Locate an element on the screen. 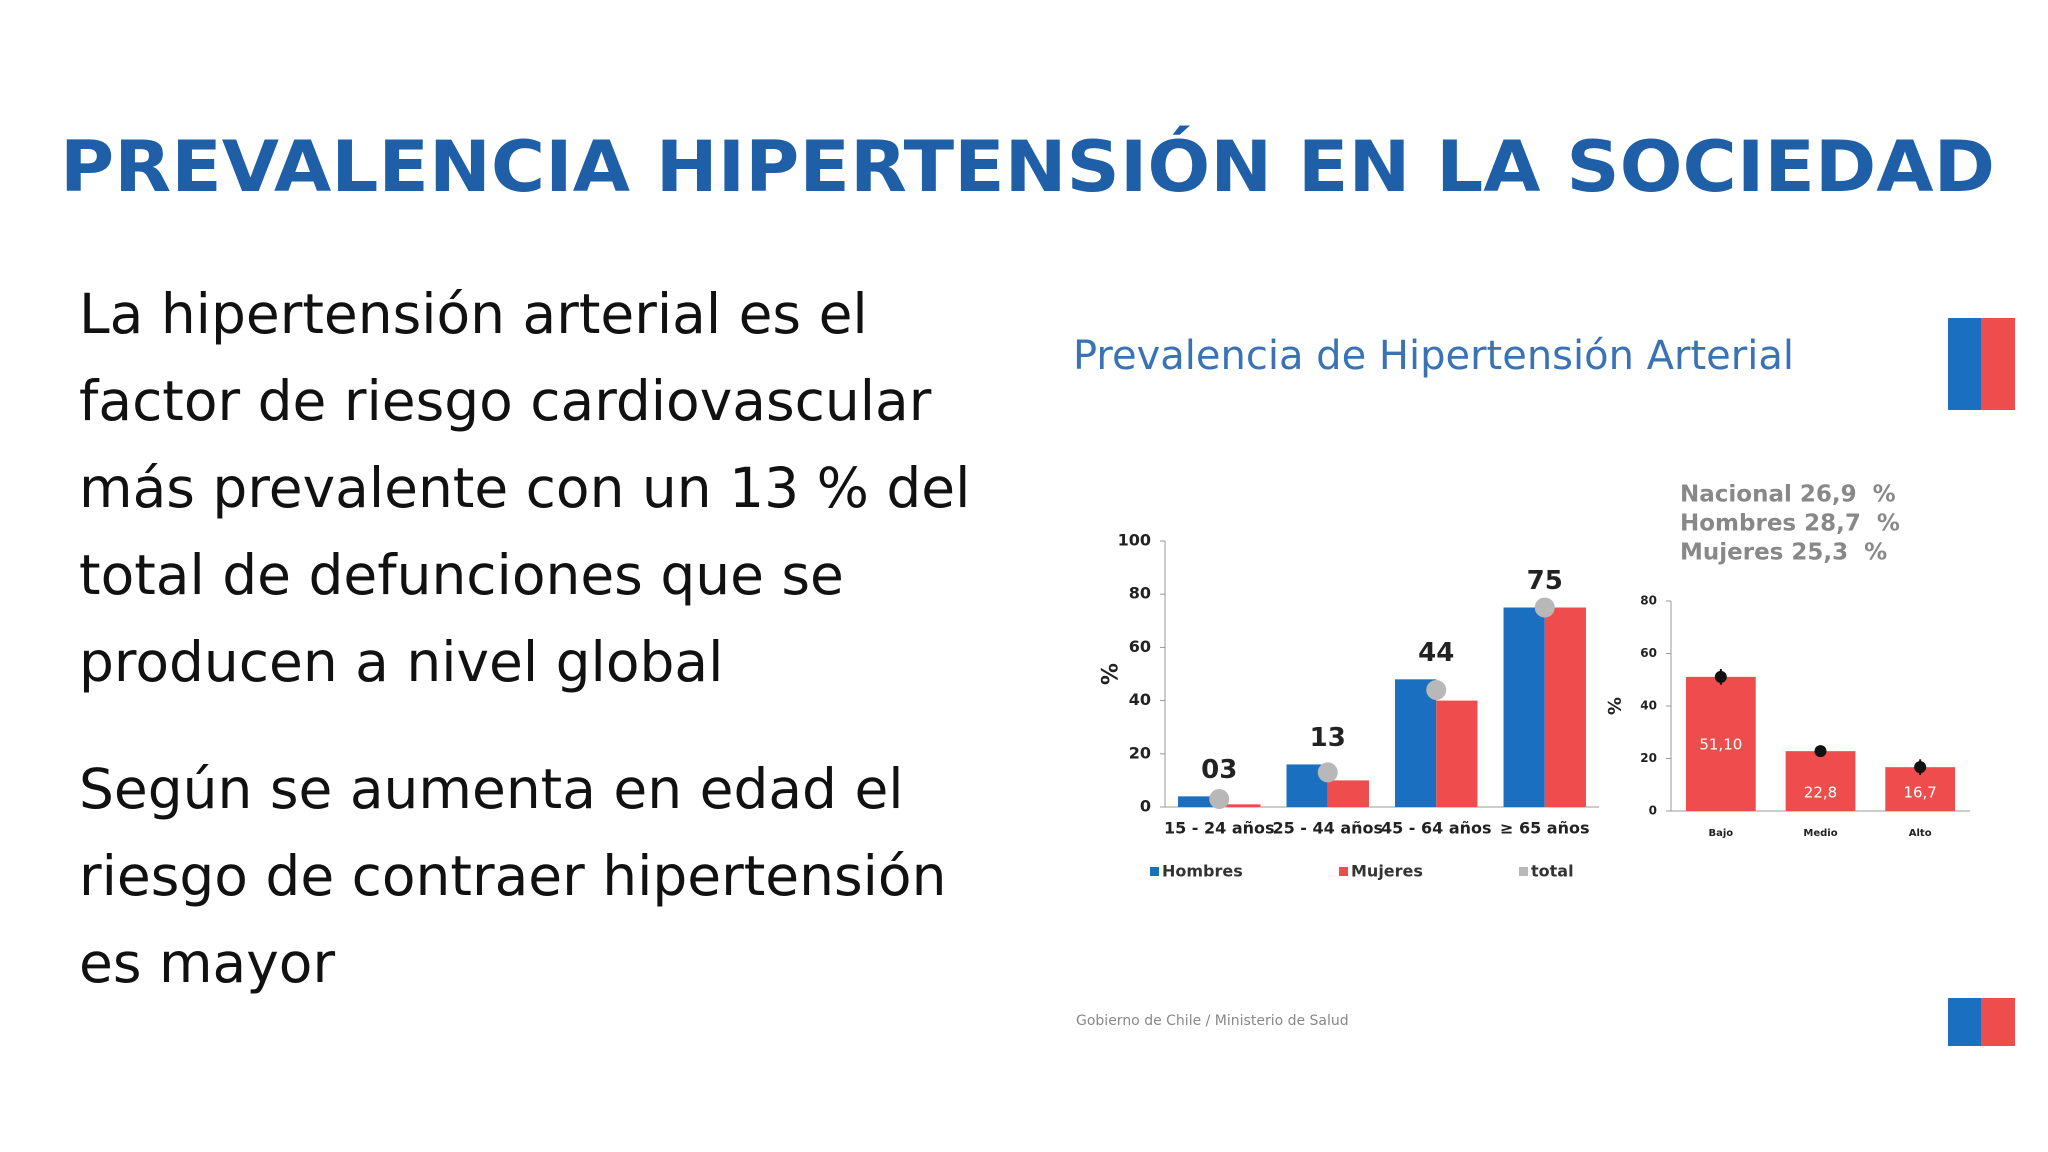 The width and height of the screenshot is (2048, 1152). value-label: 03 is located at coordinates (1219, 770).